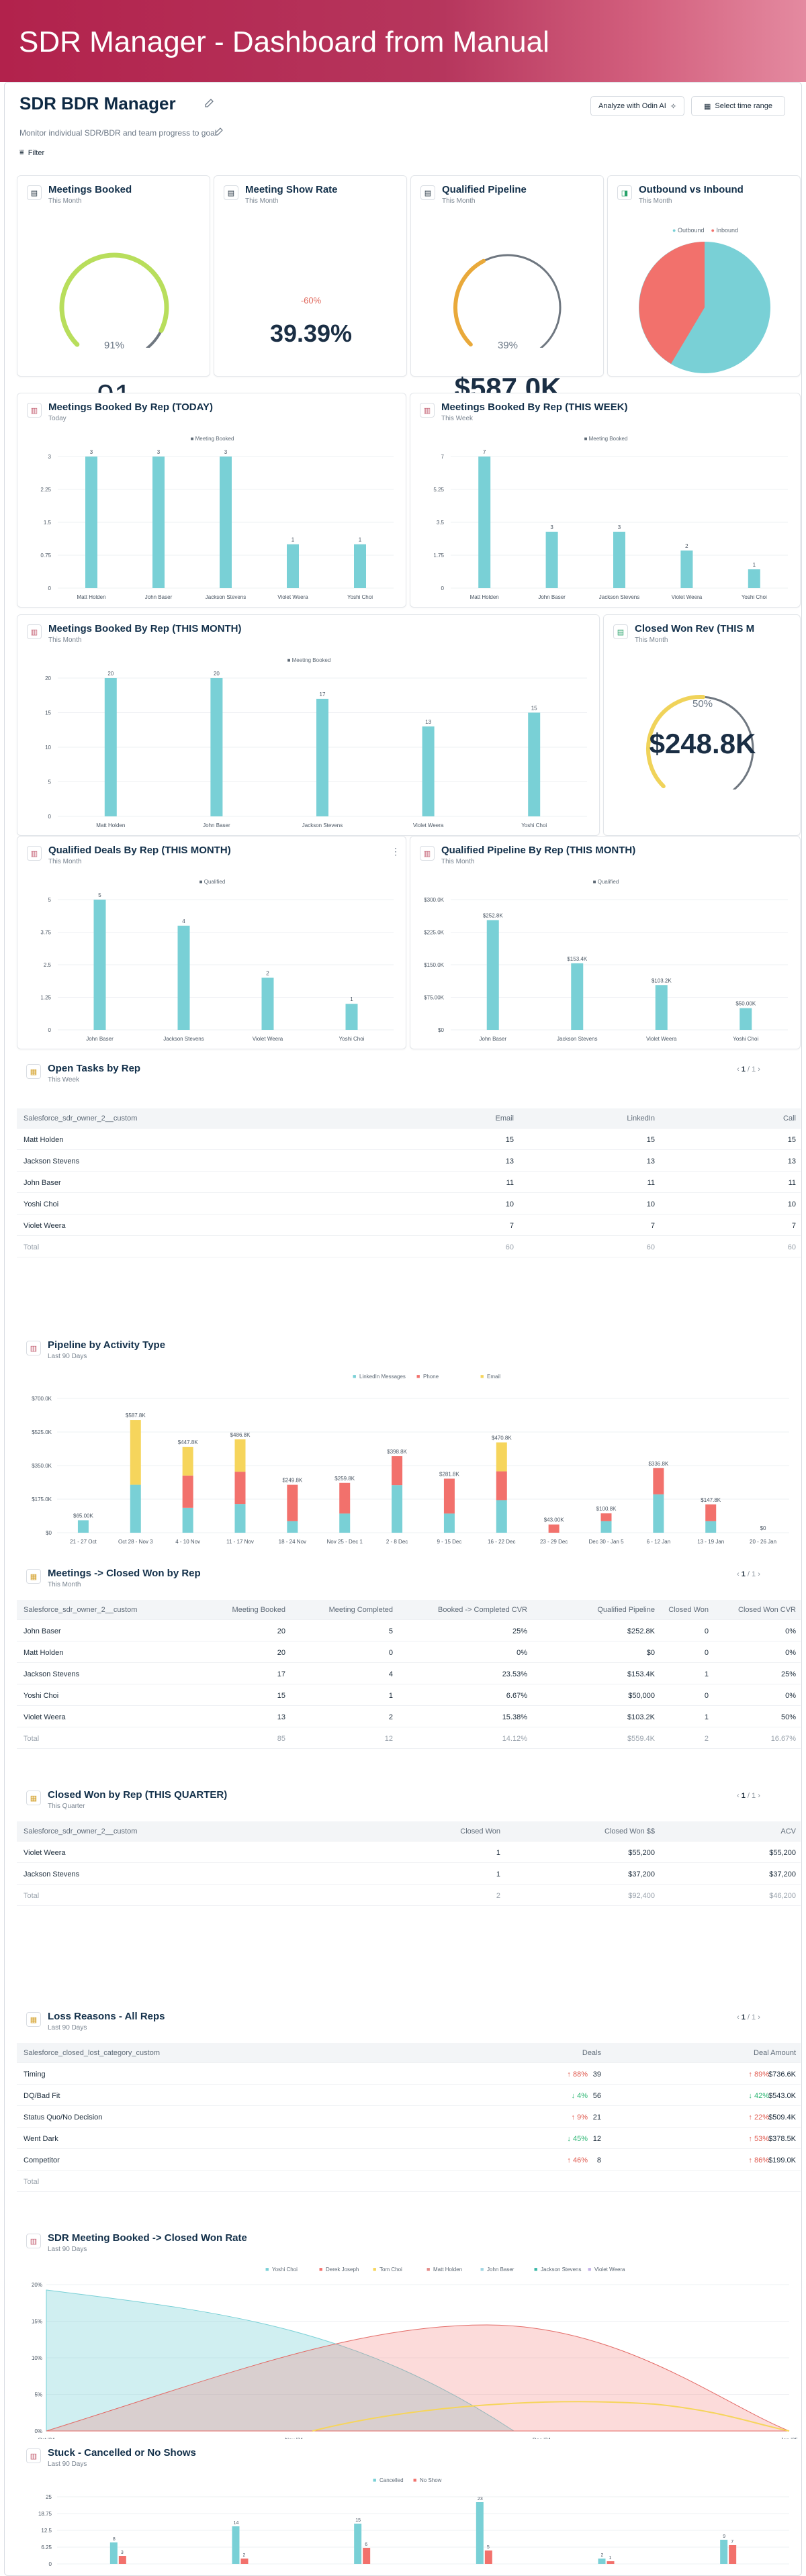  I want to click on y-tick-label: 12.5, so click(47, 2531).